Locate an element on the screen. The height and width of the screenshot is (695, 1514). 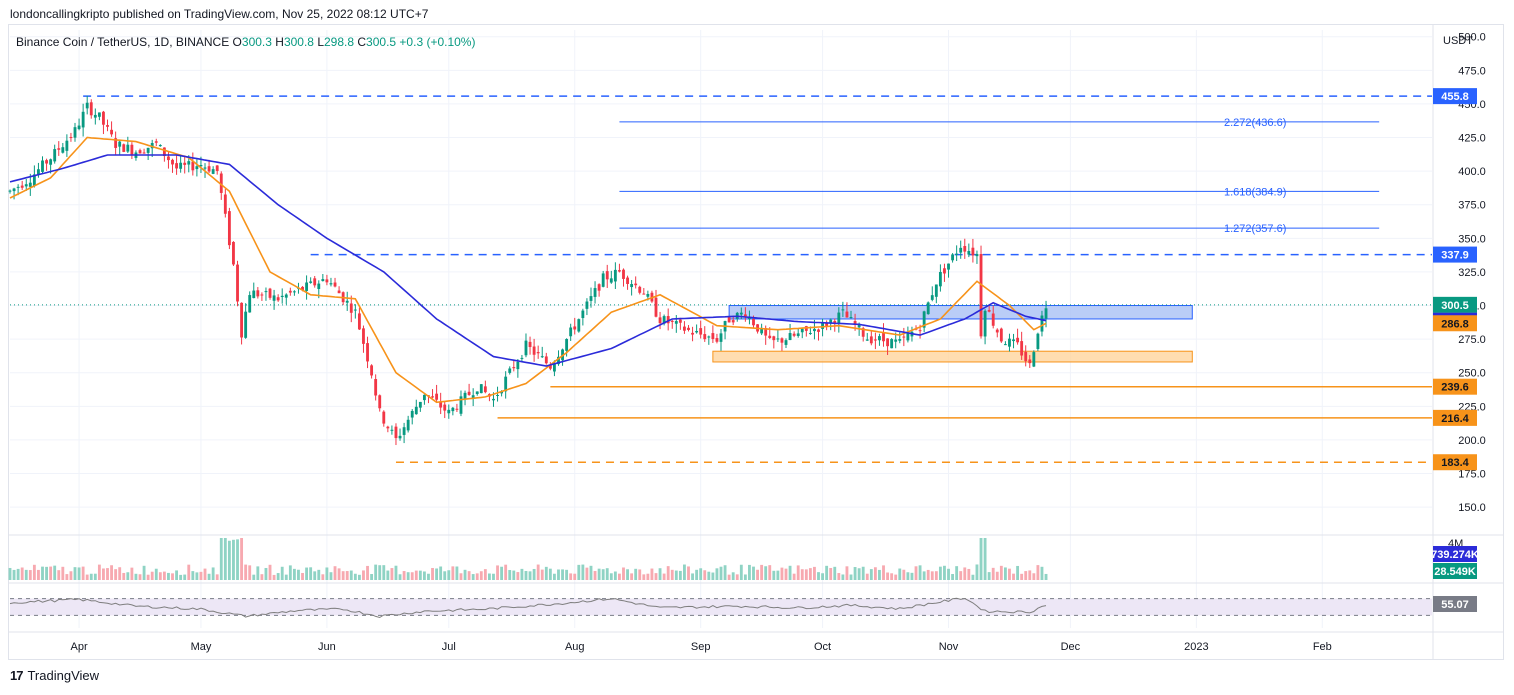
x-tick-label: Oct is located at coordinates (822, 647).